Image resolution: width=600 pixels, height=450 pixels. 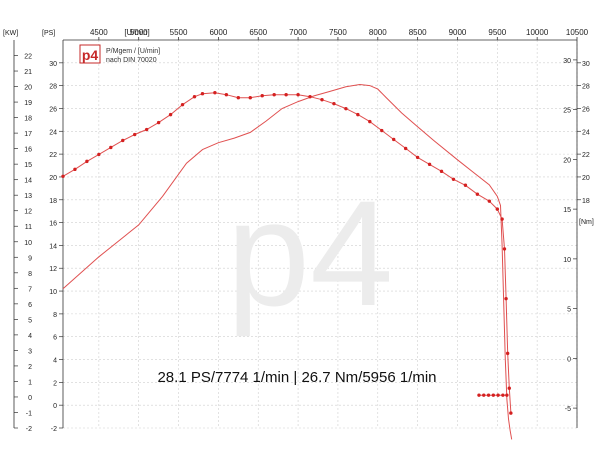 I want to click on kw-tick-label: -1, so click(x=29, y=413).